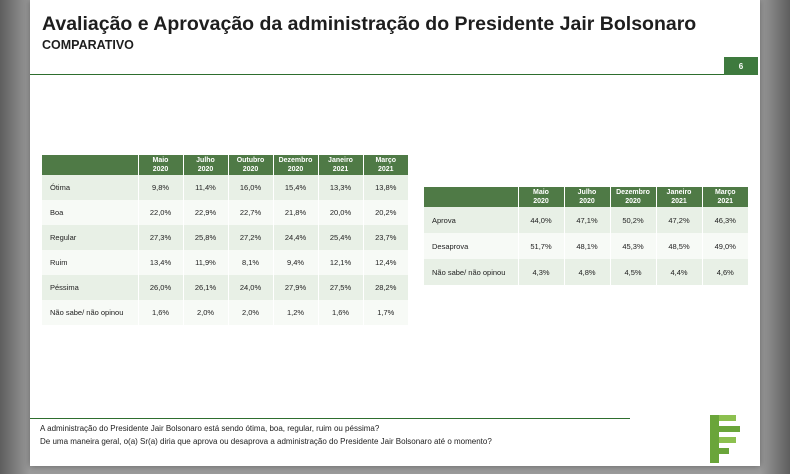 This screenshot has width=790, height=474. What do you see at coordinates (160, 187) in the screenshot?
I see `cell-value: 9,8%` at bounding box center [160, 187].